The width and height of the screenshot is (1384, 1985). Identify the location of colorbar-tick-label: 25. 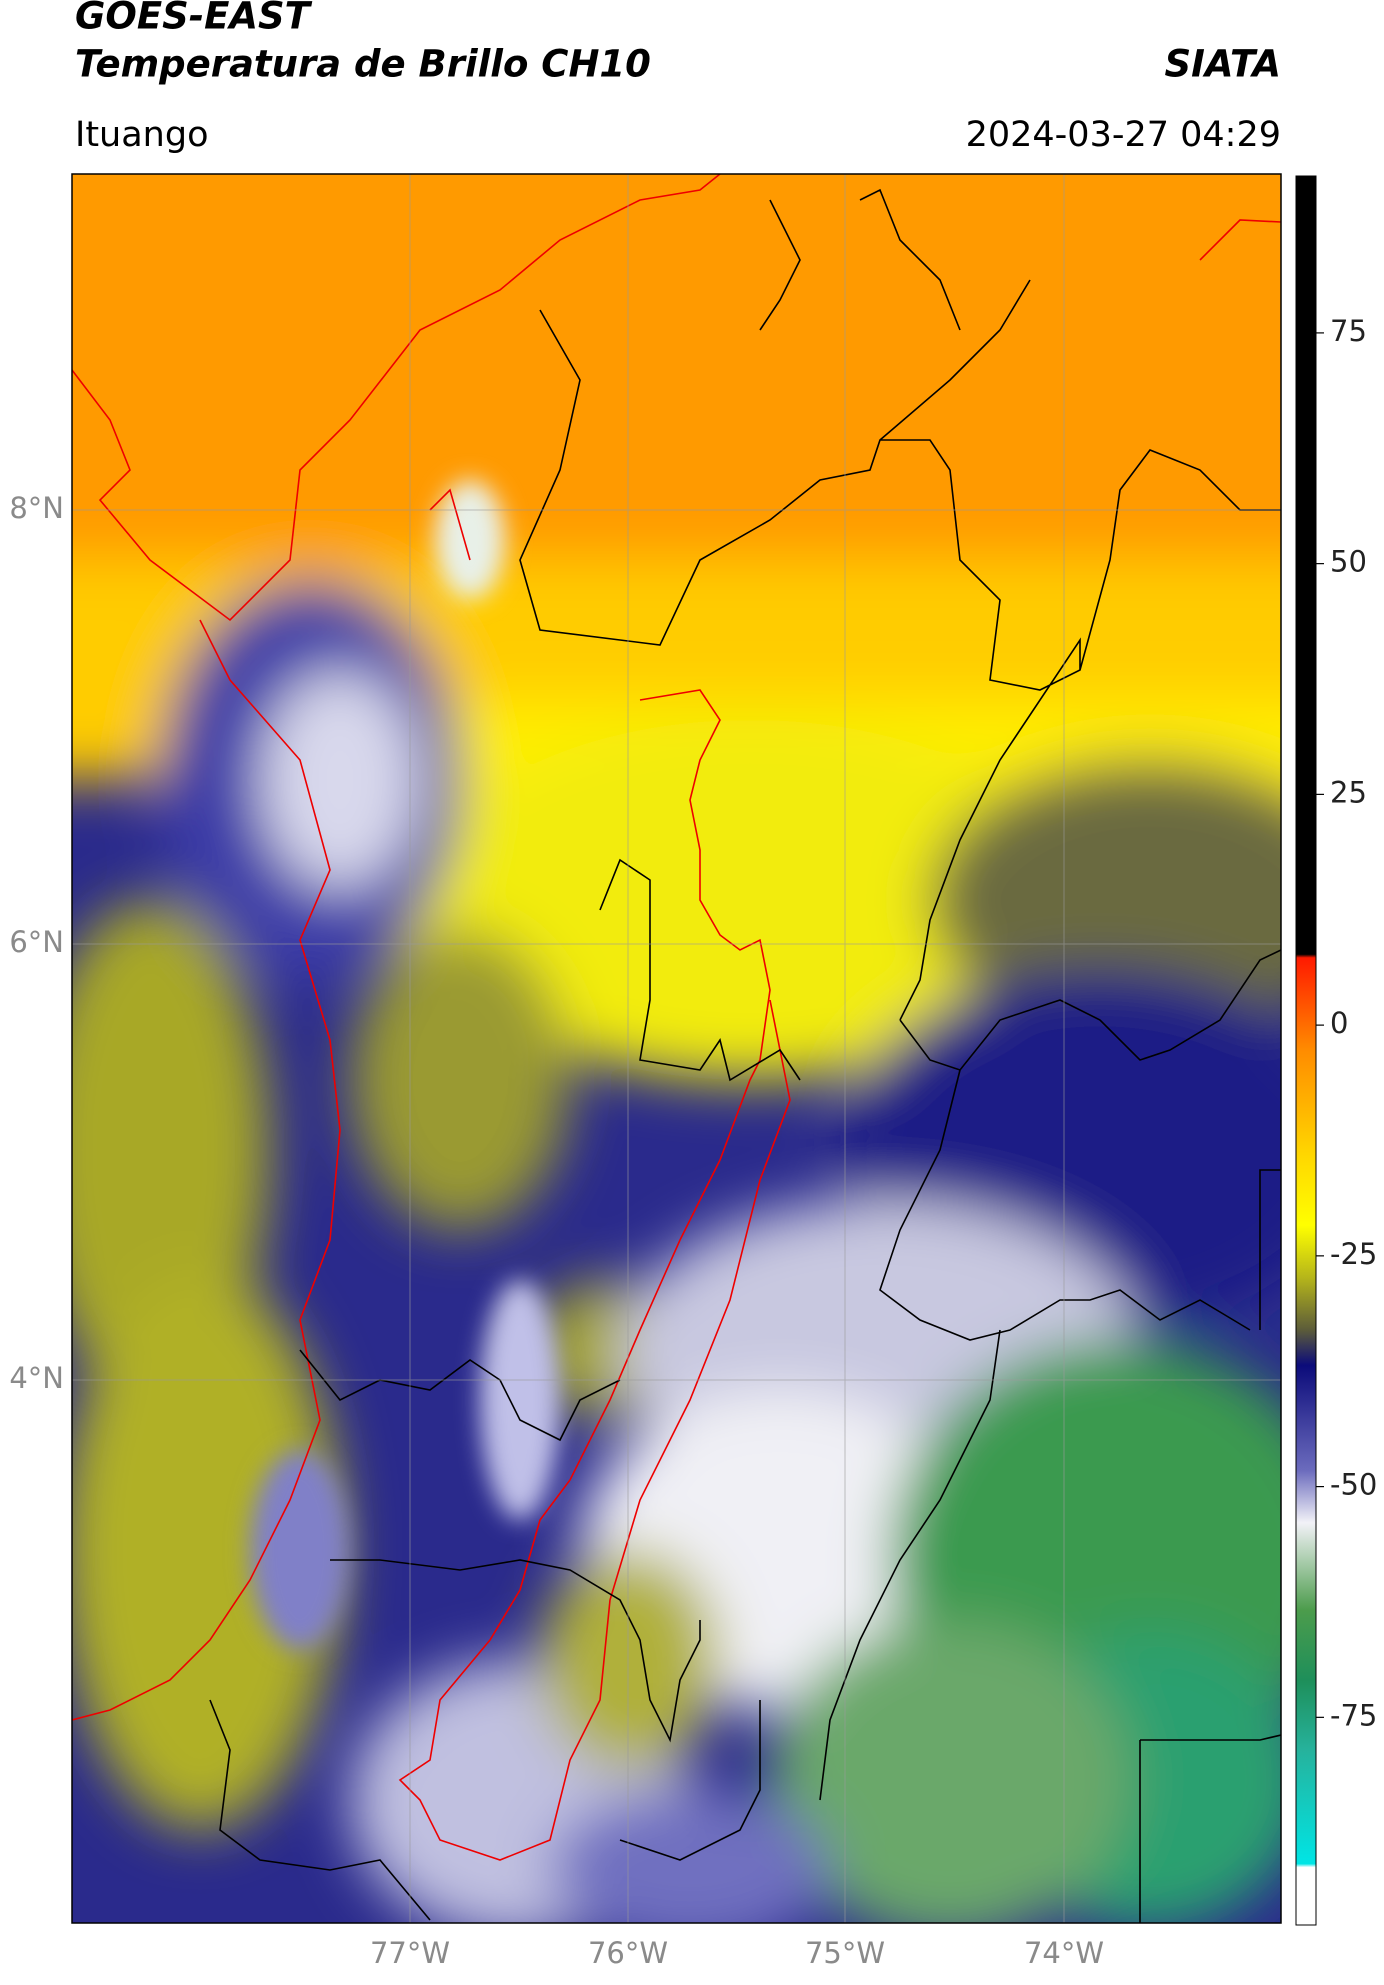
(1348, 792).